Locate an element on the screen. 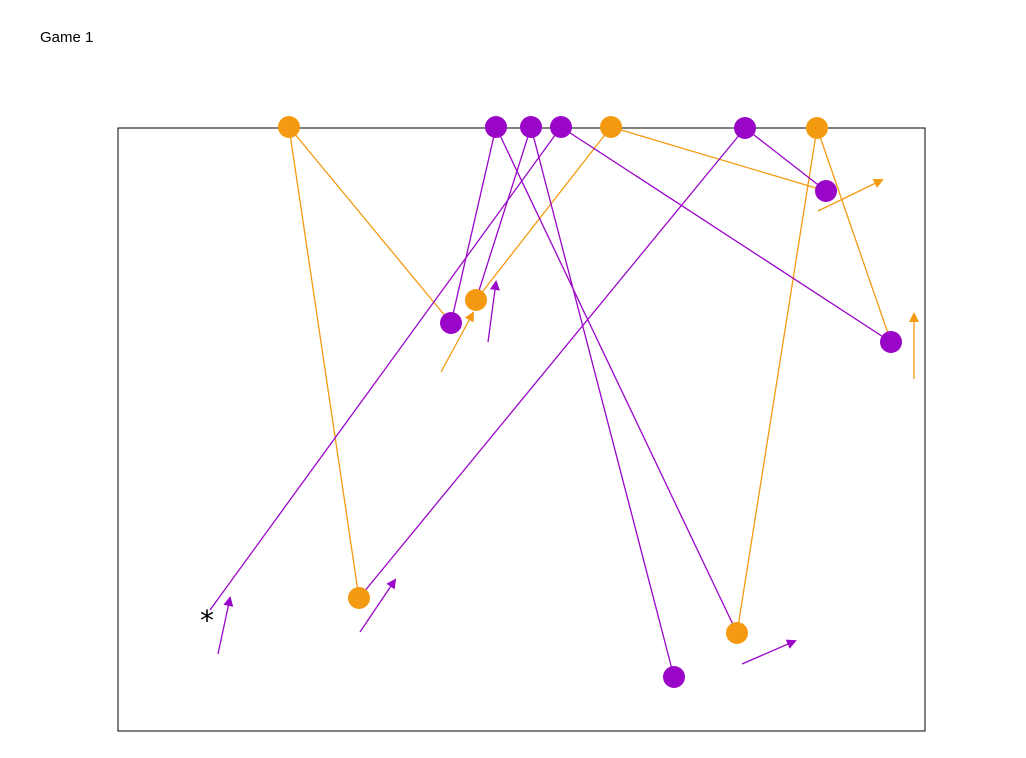 Image resolution: width=1026 pixels, height=758 pixels. star-marker: * is located at coordinates (207, 620).